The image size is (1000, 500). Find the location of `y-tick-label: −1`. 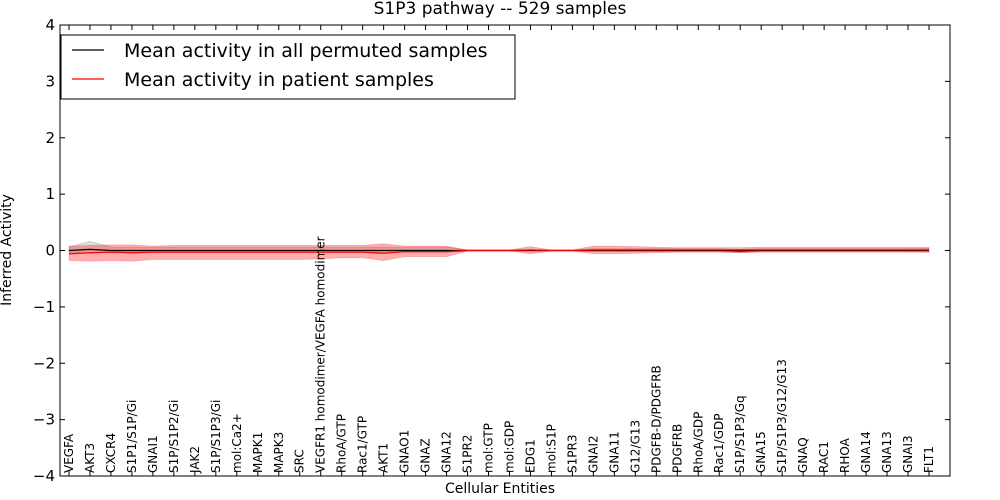

y-tick-label: −1 is located at coordinates (44, 307).